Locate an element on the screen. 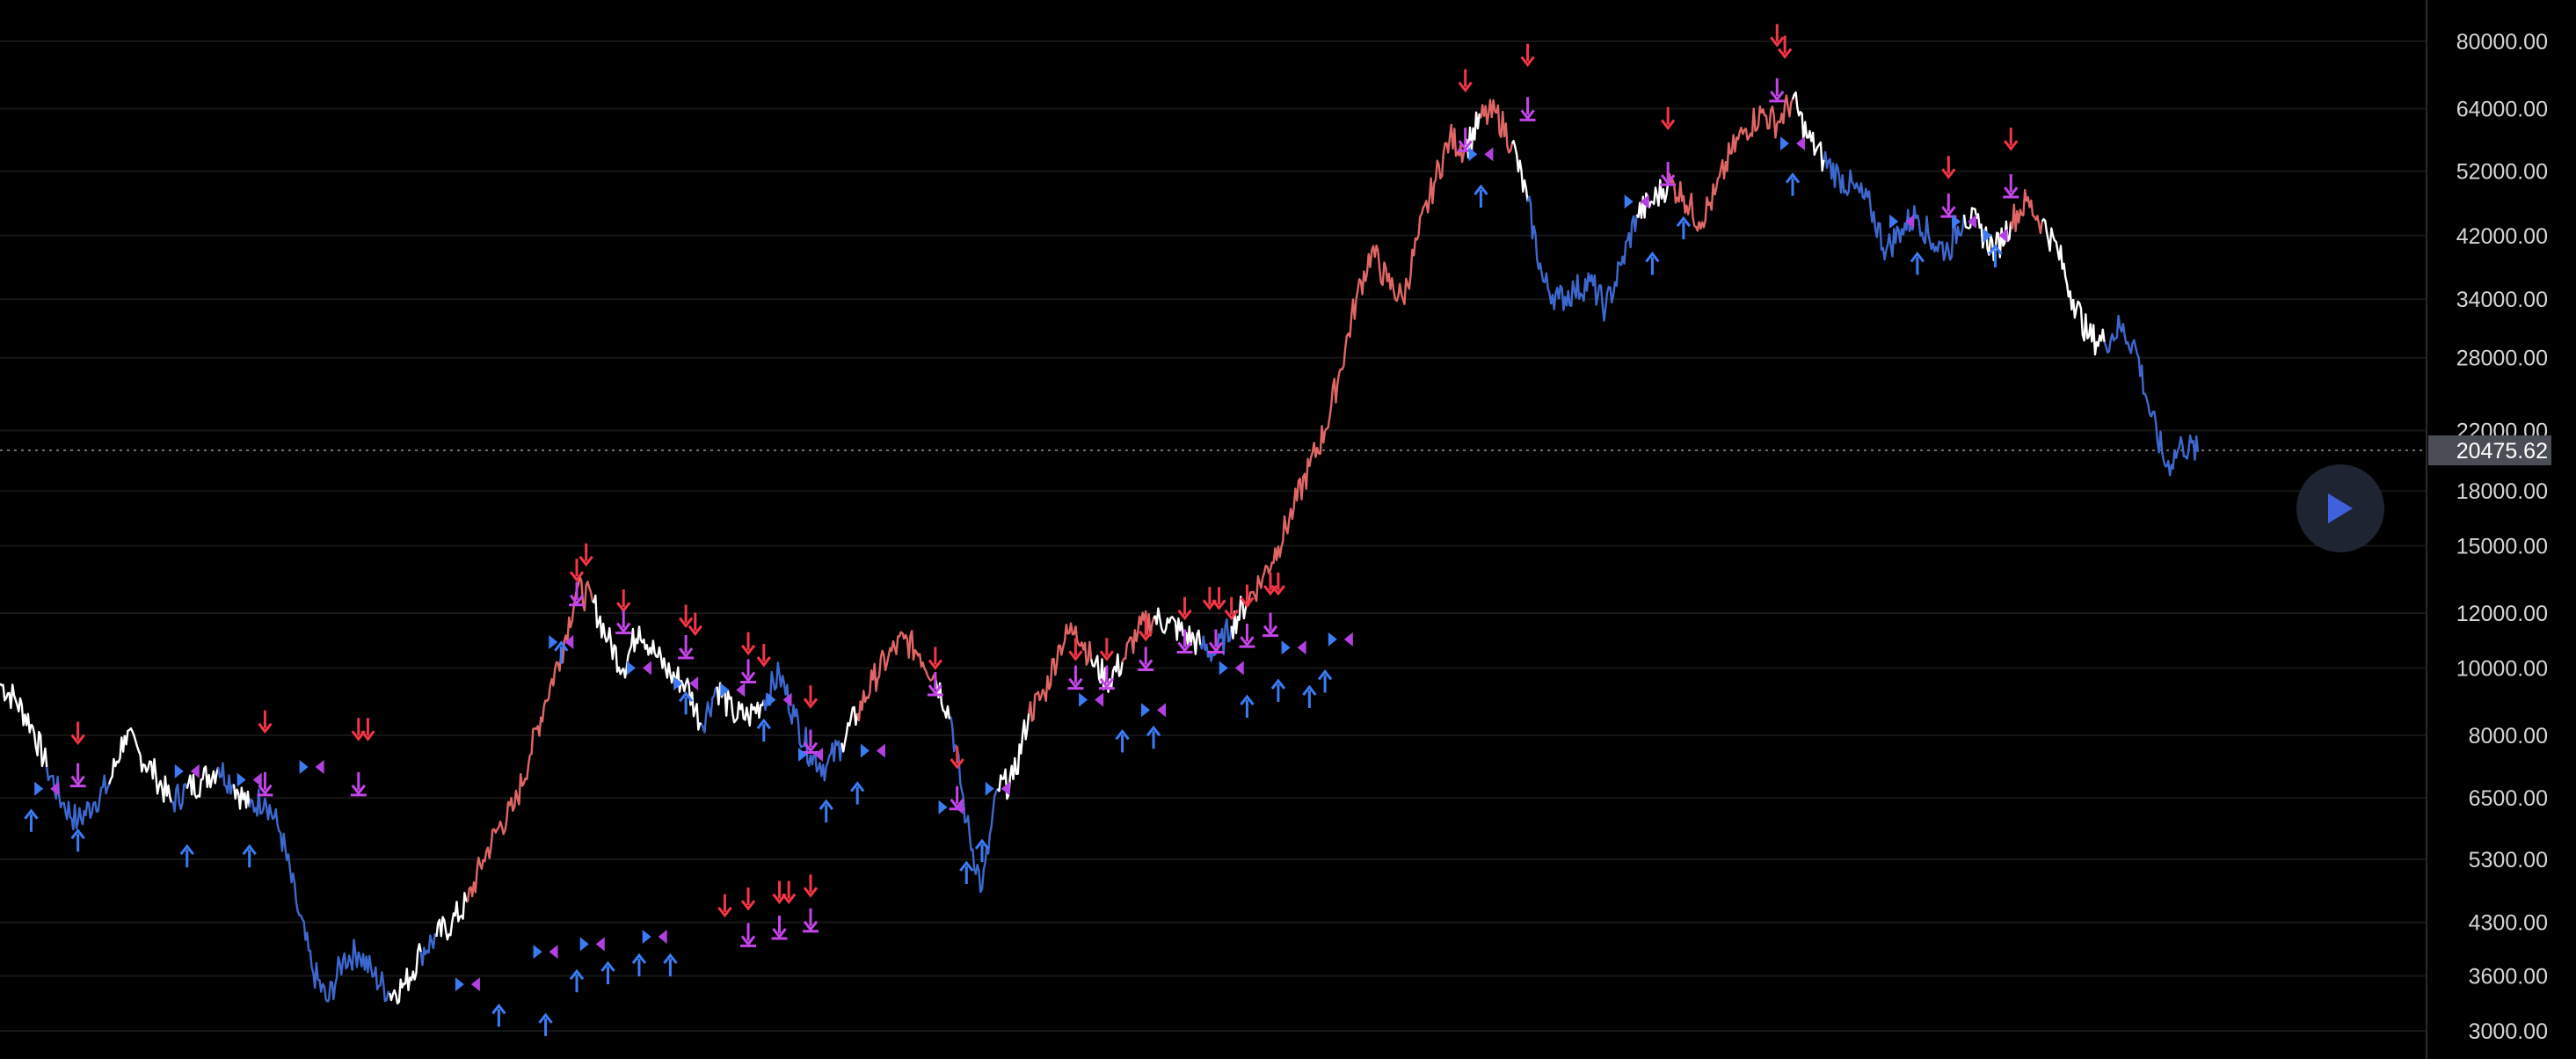 The width and height of the screenshot is (2576, 1059). last-price-badge: 20475.62 is located at coordinates (2489, 450).